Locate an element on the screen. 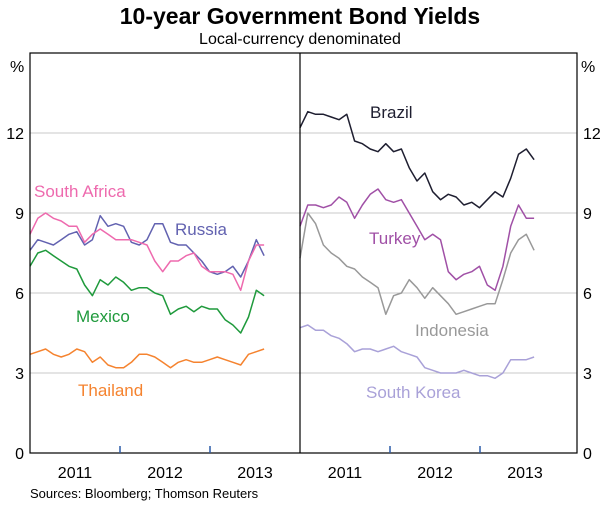 This screenshot has width=600, height=508. source-note: Sources: Bloomberg; Thomson Reuters is located at coordinates (144, 493).